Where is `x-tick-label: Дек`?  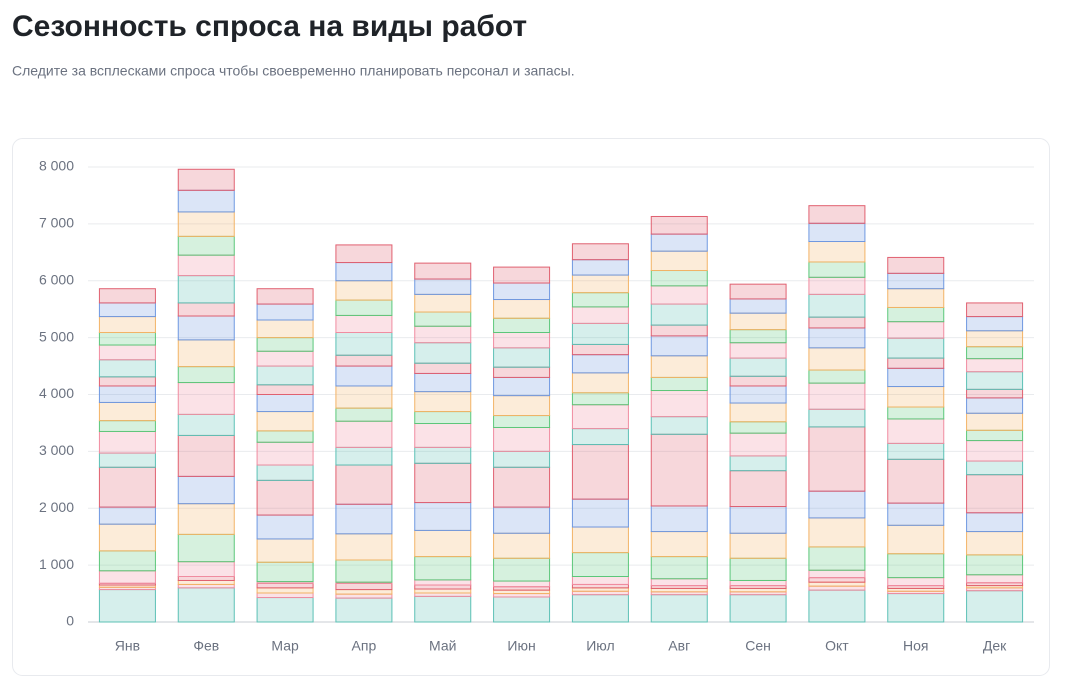
x-tick-label: Дек is located at coordinates (995, 646).